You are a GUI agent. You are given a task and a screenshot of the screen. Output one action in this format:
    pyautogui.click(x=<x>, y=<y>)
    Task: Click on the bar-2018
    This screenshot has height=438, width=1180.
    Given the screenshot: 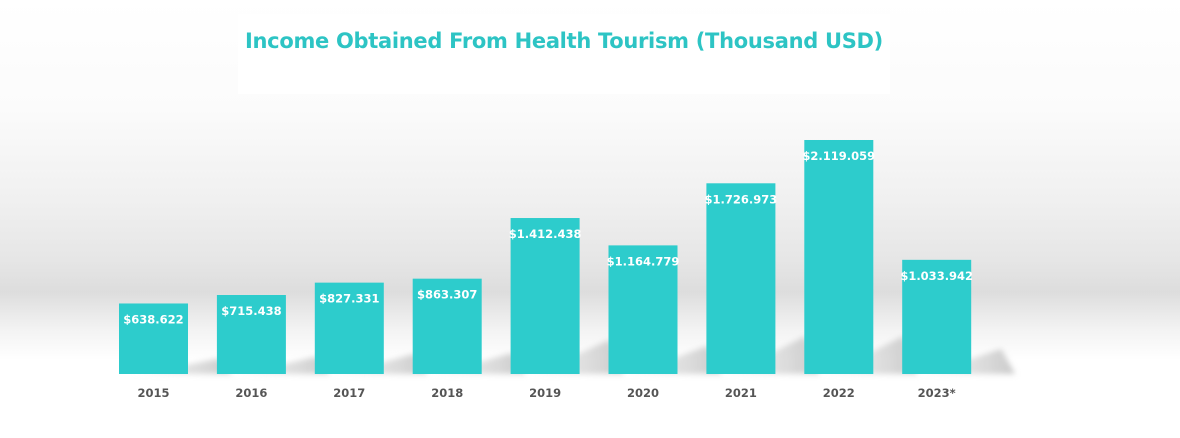 What is the action you would take?
    pyautogui.click(x=447, y=326)
    